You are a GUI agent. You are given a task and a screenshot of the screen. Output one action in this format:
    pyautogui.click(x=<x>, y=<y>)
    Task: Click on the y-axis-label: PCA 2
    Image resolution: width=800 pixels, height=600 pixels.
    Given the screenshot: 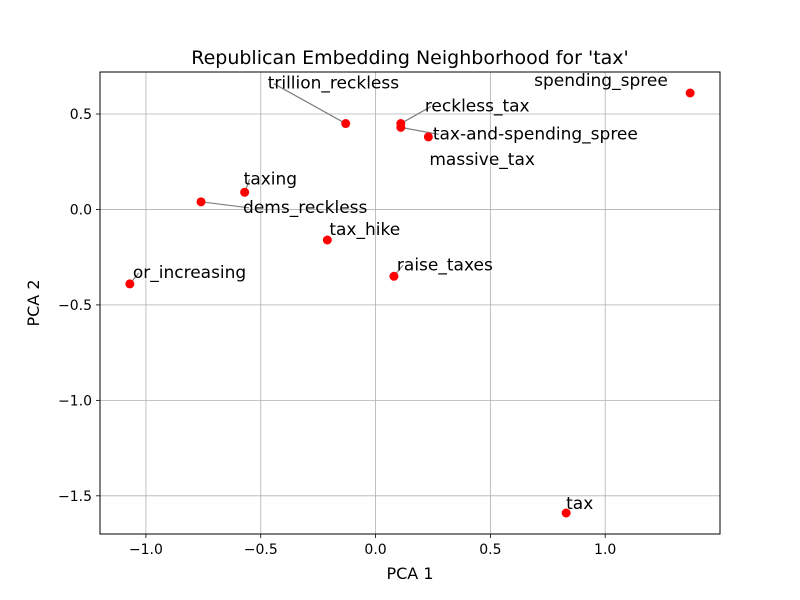 What is the action you would take?
    pyautogui.click(x=33, y=302)
    